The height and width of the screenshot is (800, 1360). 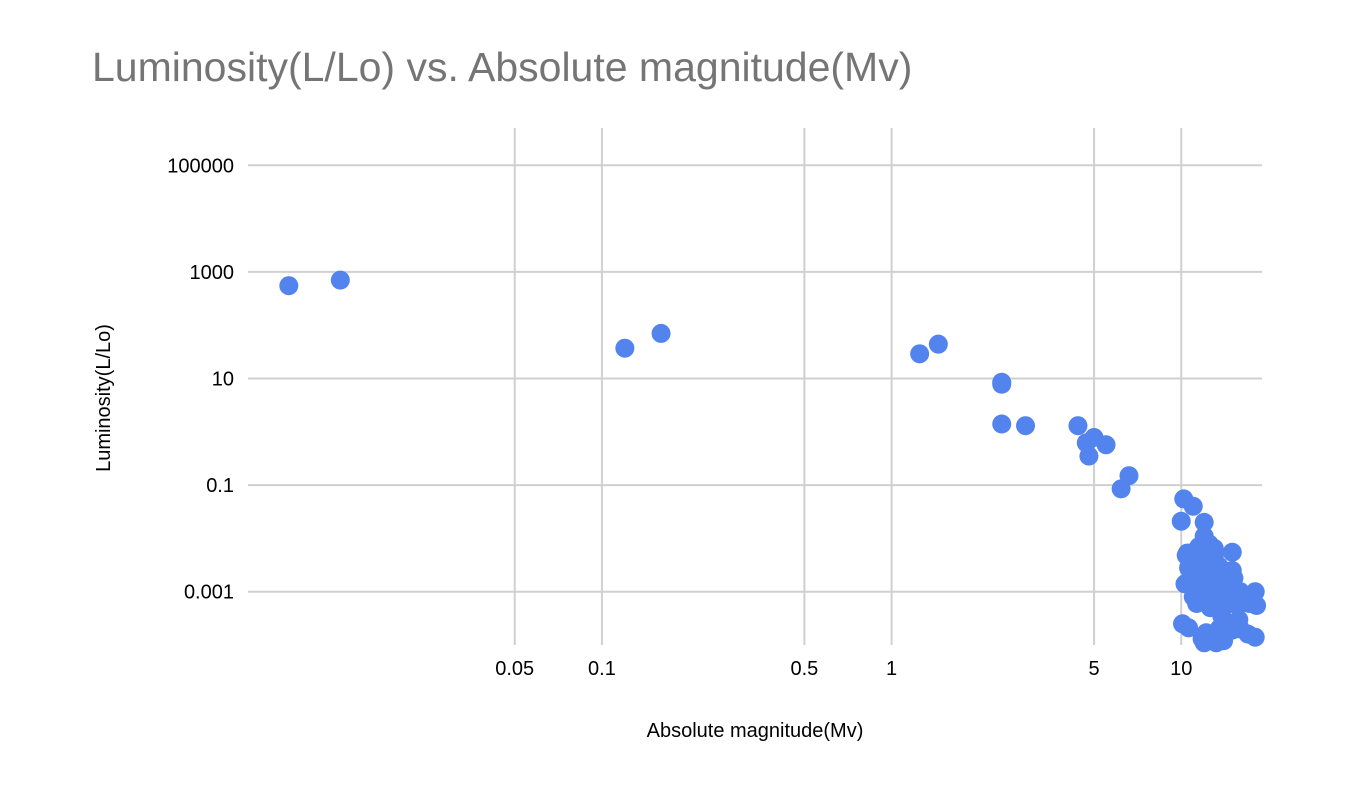 I want to click on y-tick-label: 0.001, so click(x=209, y=593).